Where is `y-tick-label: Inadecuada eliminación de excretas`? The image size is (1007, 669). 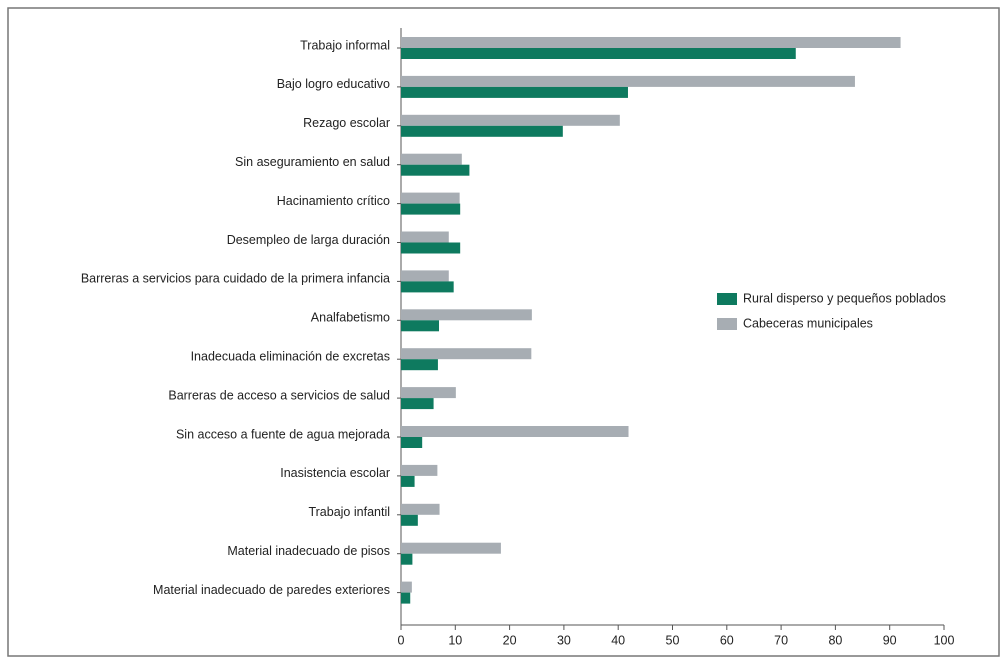
y-tick-label: Inadecuada eliminación de excretas is located at coordinates (290, 356).